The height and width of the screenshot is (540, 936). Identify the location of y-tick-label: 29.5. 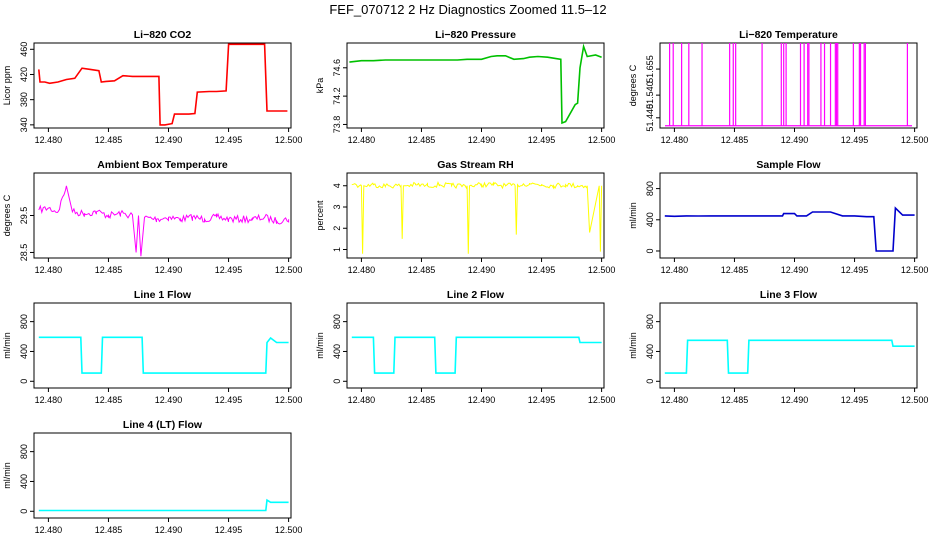
(24, 216).